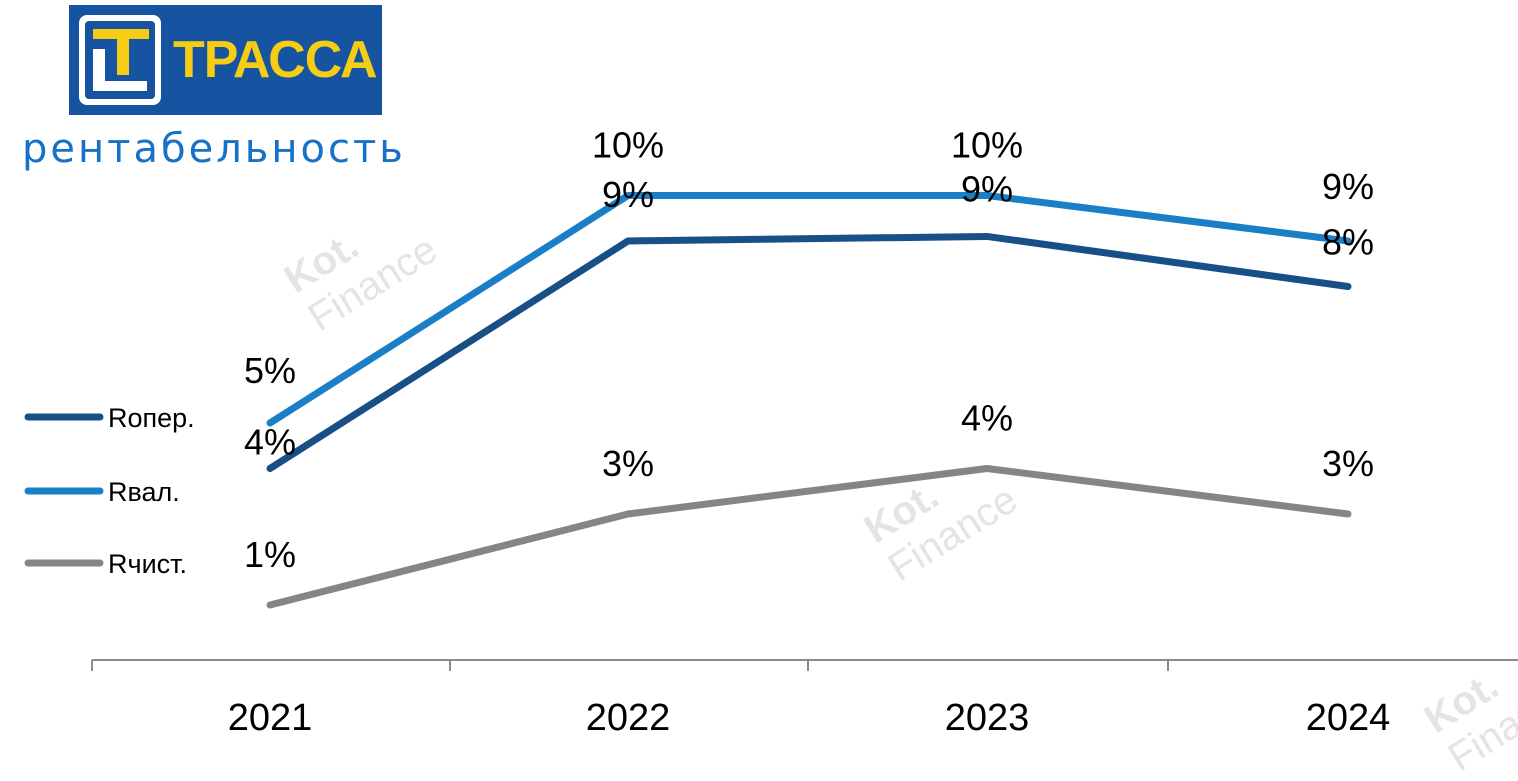 The height and width of the screenshot is (781, 1518). What do you see at coordinates (1348, 186) in the screenshot?
I see `data-label-s1-3: 9%` at bounding box center [1348, 186].